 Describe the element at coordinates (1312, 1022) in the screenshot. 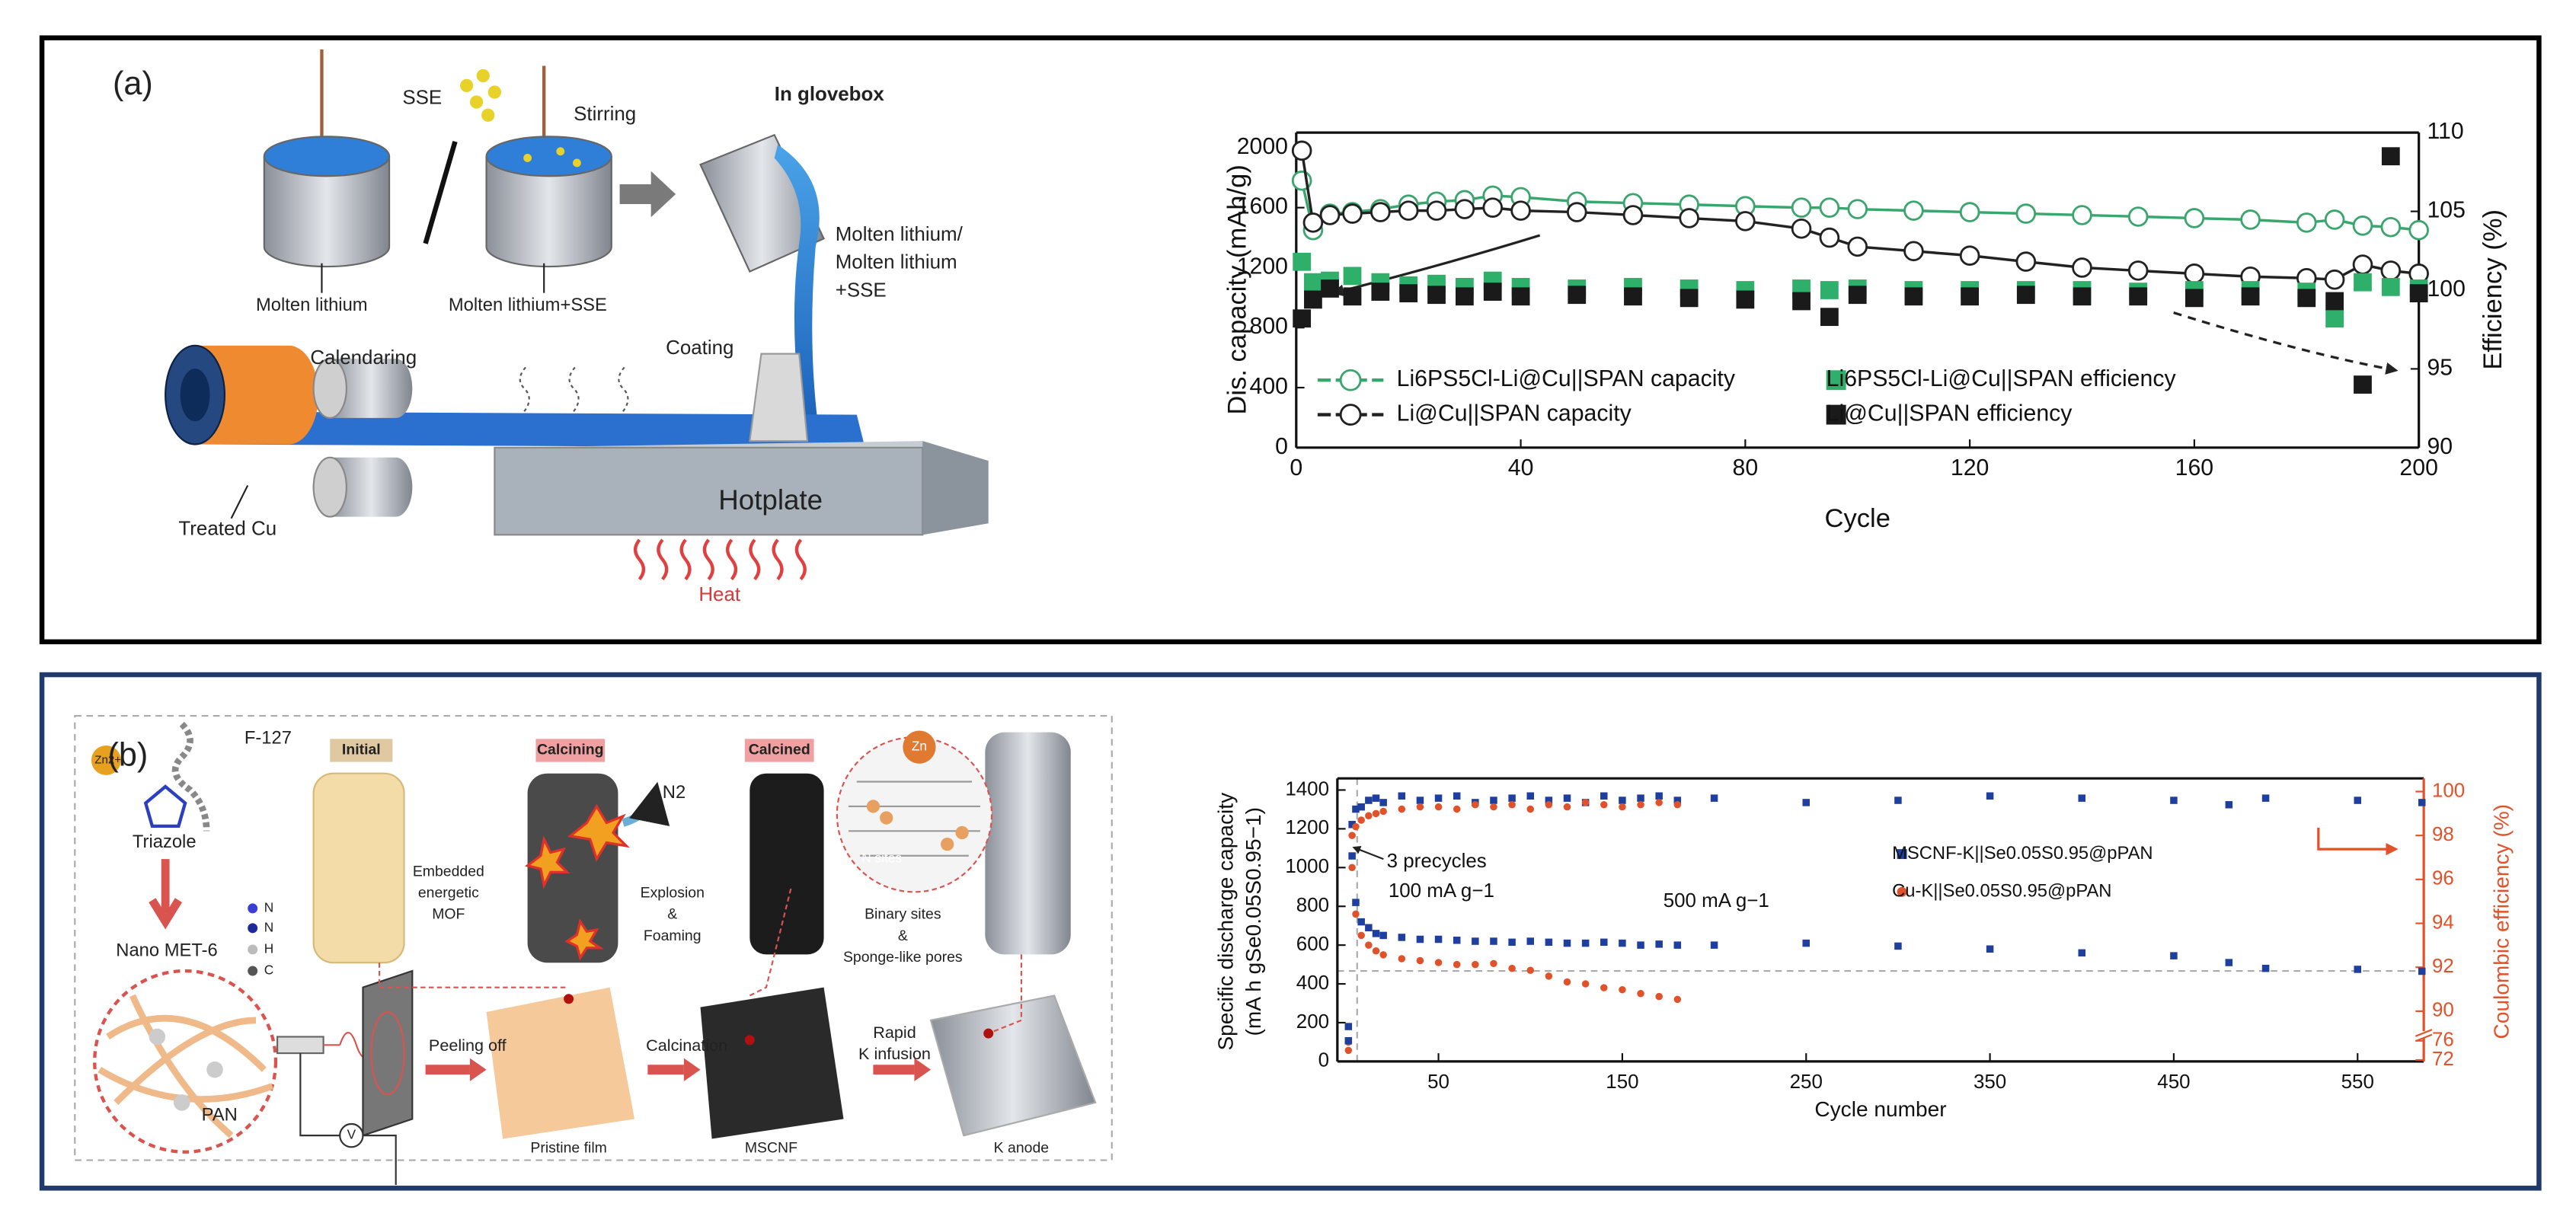

I see `y-tick-label: 200` at that location.